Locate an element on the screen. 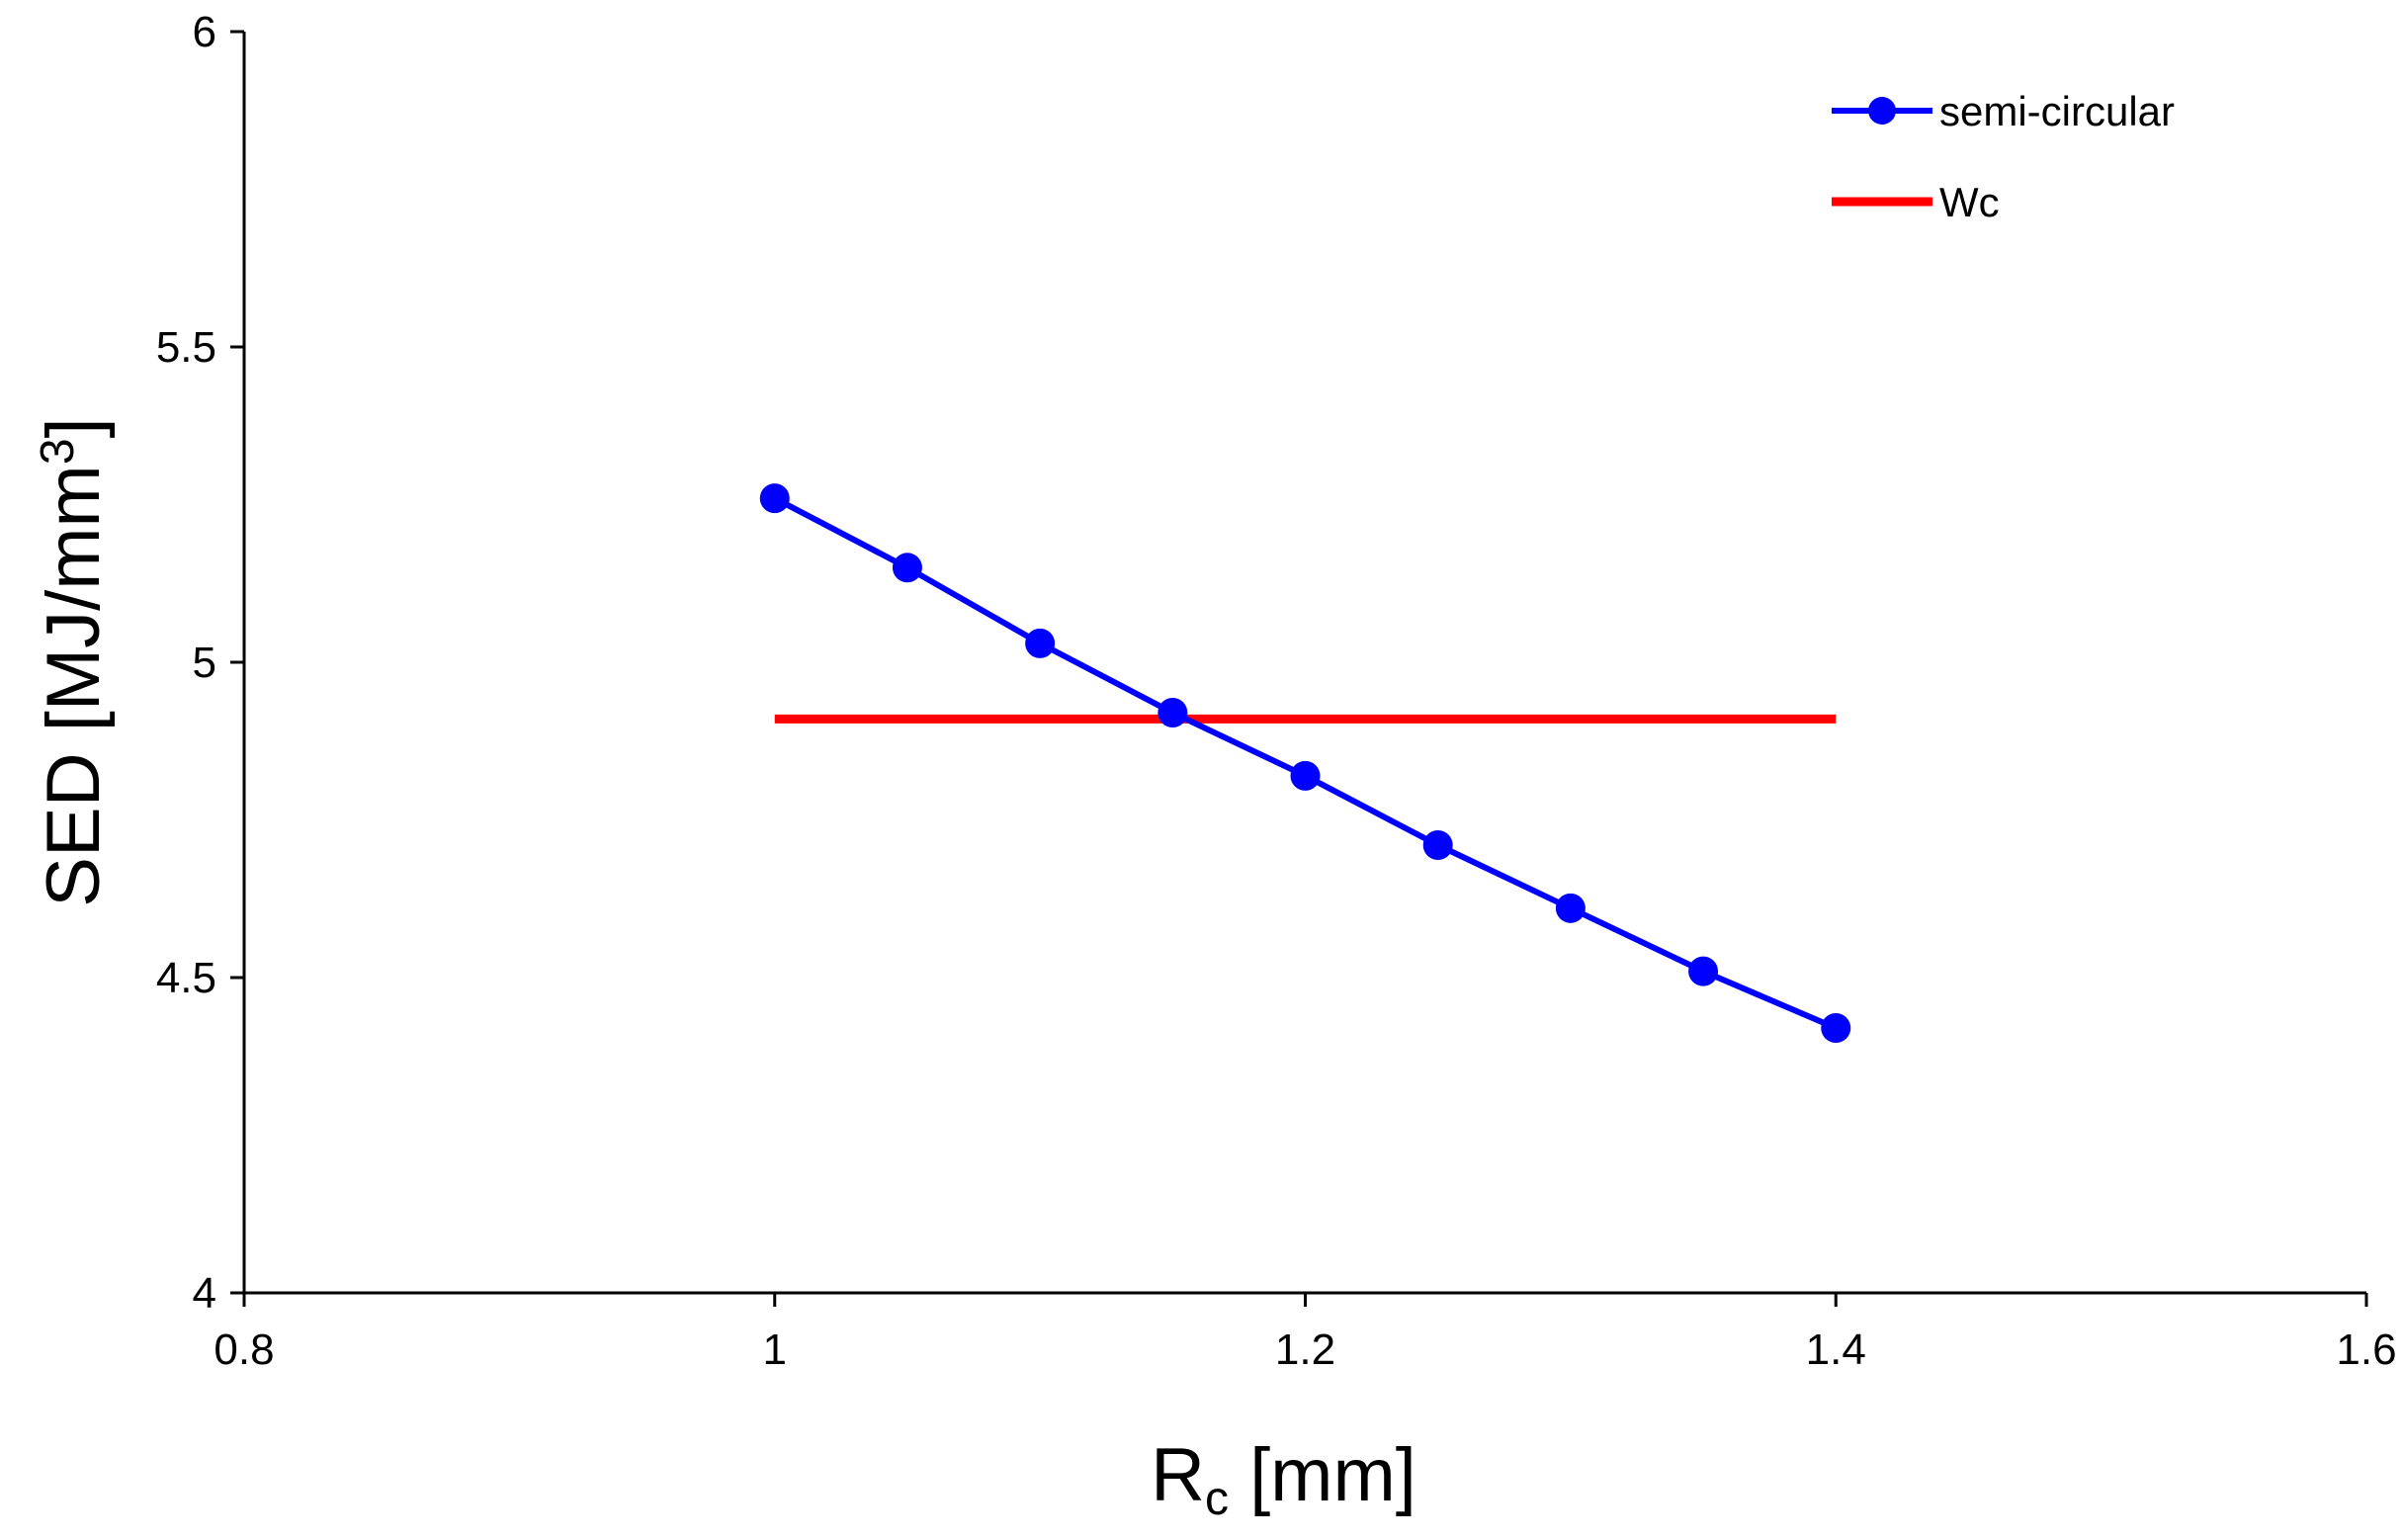 The height and width of the screenshot is (1540, 2402). y-tick-label: 5.5 is located at coordinates (186, 347).